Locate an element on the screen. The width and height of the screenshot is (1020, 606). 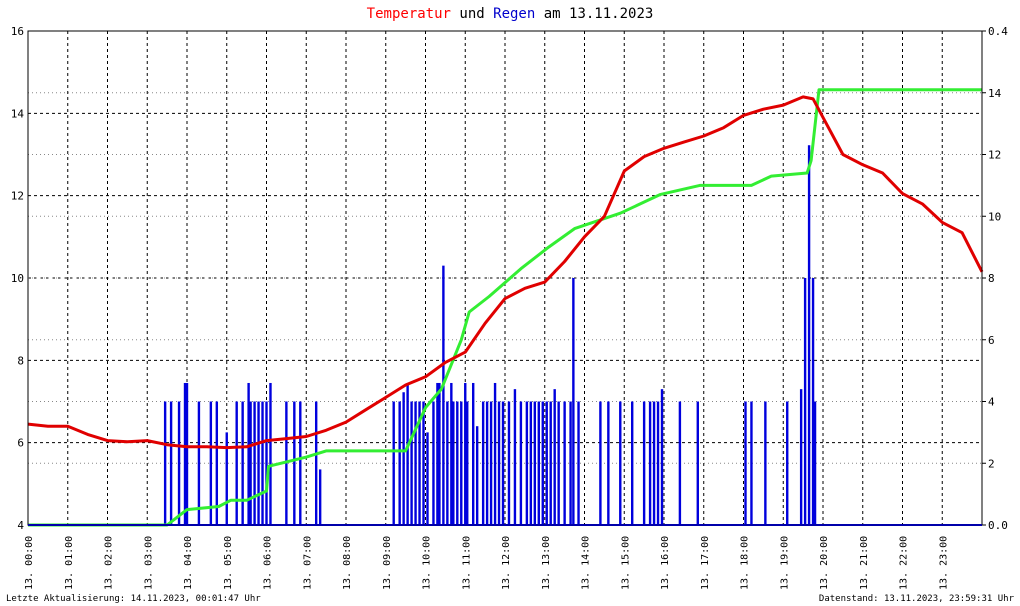
x-tick-label: 13. 03:00 is located at coordinates (148, 563).